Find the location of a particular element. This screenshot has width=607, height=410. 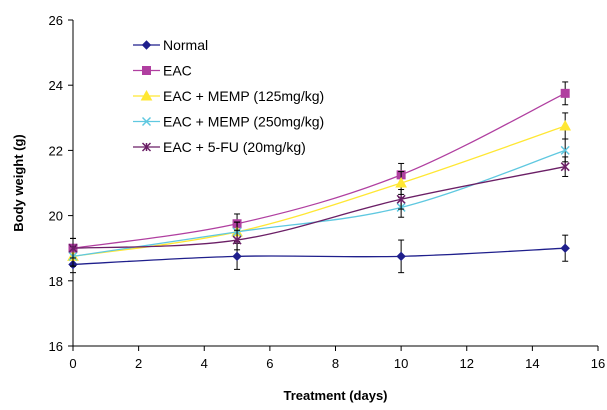

x-ticks: 0 2 4 6 8 10 12 14 16 is located at coordinates (337, 358).